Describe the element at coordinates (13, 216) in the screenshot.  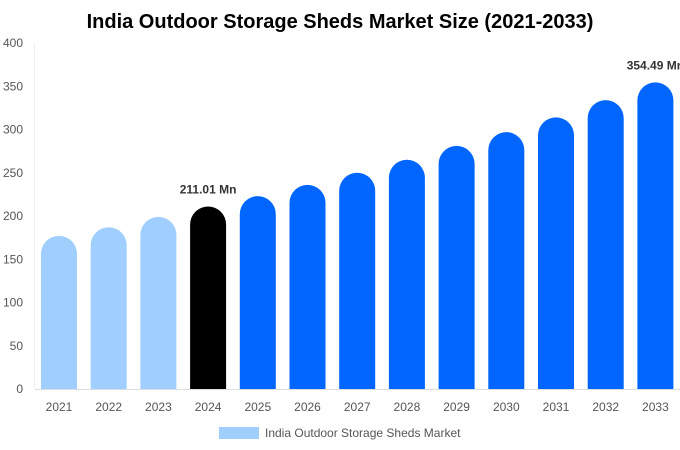
I see `y-tick-label: 200` at that location.